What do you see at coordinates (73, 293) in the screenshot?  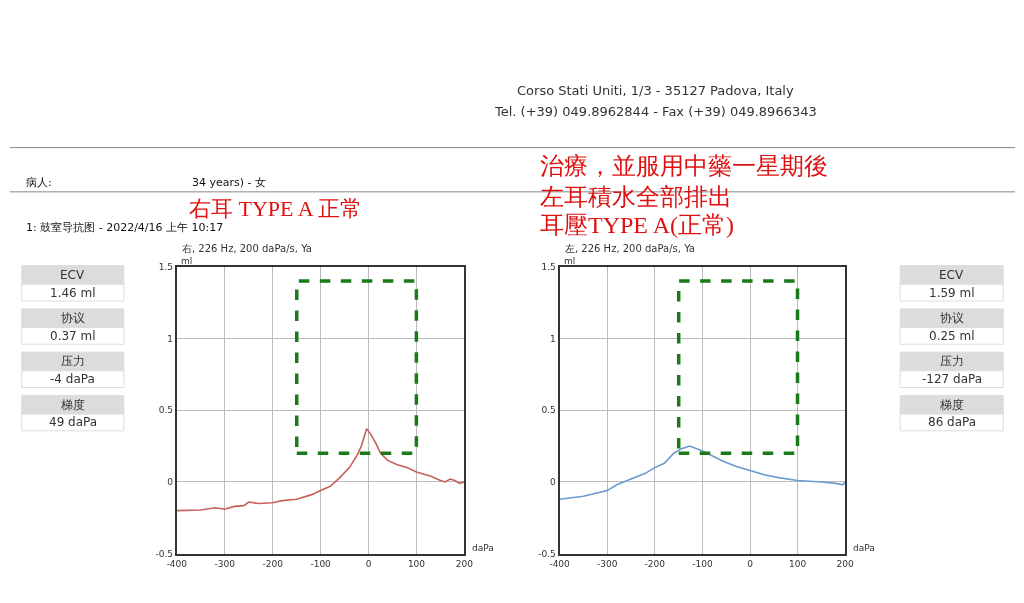 I see `text: 1.46 ml` at bounding box center [73, 293].